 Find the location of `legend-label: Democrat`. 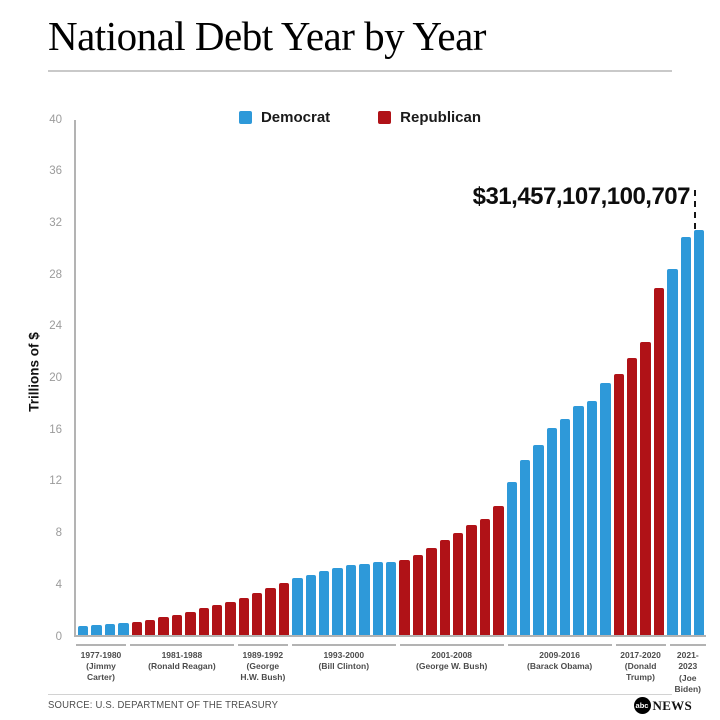

legend-label: Democrat is located at coordinates (295, 117).